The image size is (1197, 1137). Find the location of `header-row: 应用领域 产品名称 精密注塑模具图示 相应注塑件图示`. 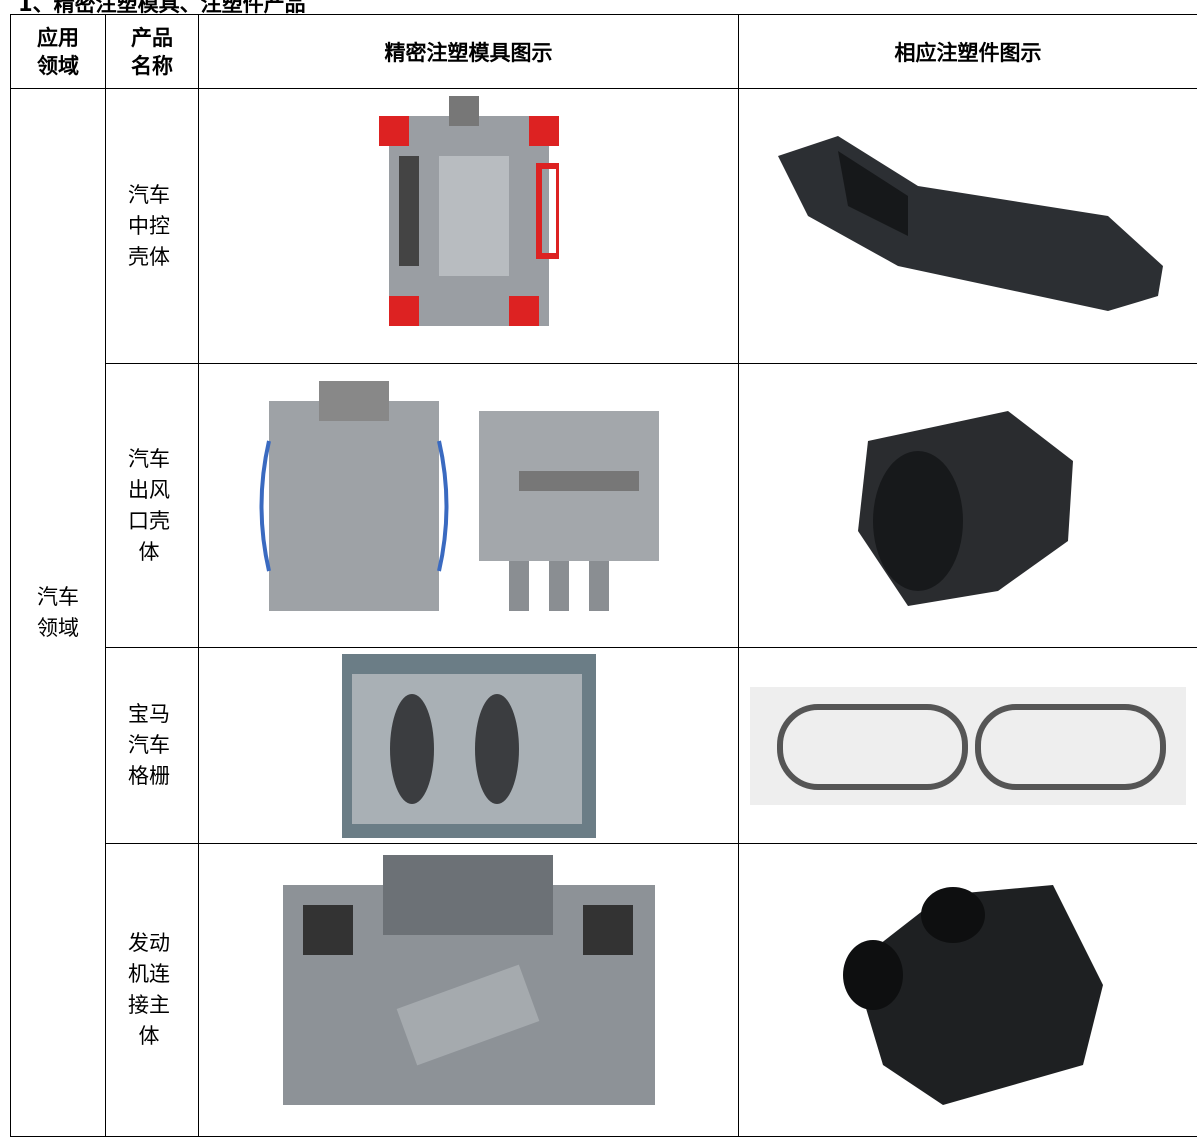

header-row: 应用领域 产品名称 精密注塑模具图示 相应注塑件图示 is located at coordinates (604, 52).